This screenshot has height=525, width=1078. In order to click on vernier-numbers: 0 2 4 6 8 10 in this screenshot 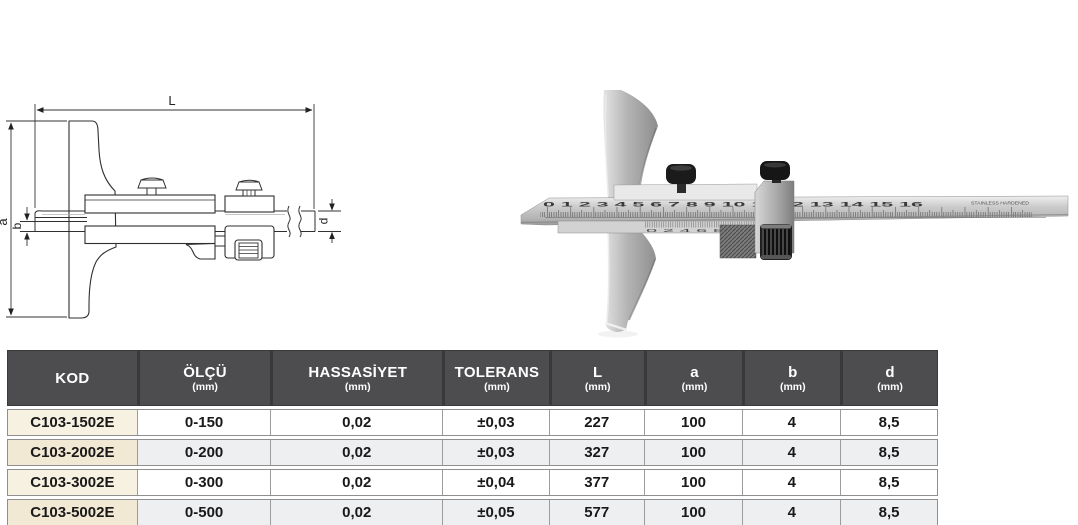, I will do `click(700, 230)`.